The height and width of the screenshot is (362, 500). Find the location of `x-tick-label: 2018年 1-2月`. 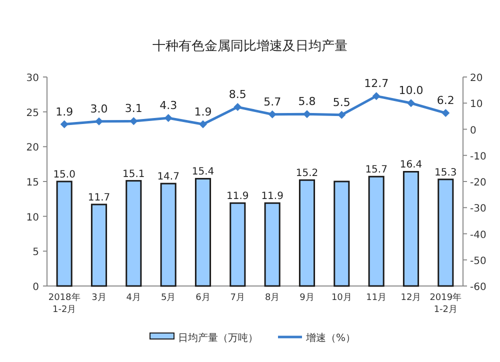

x-tick-label: 2018年 1-2月 is located at coordinates (64, 303).